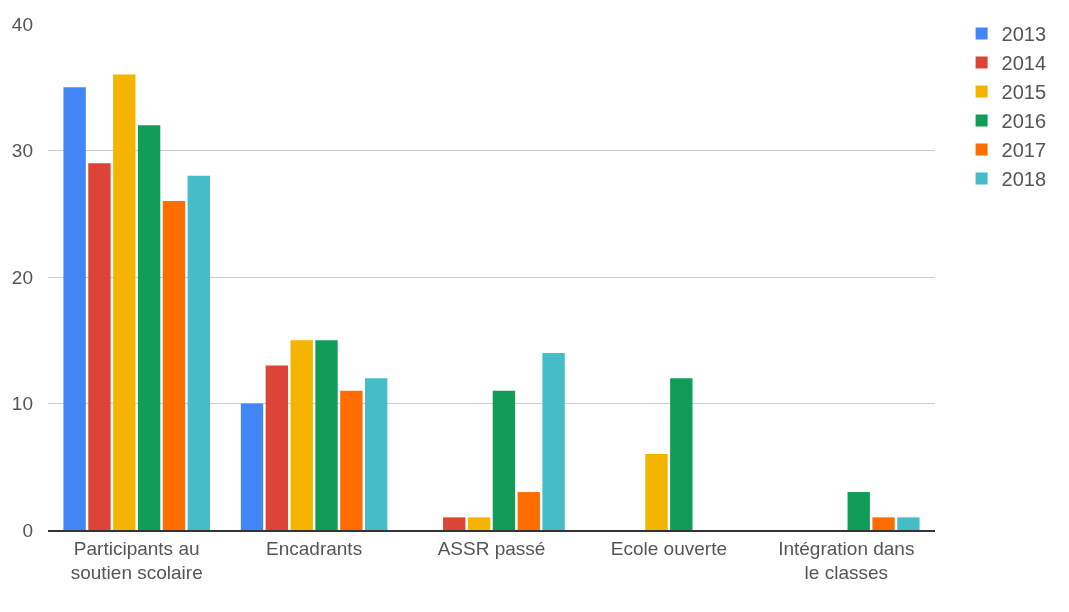  Describe the element at coordinates (27, 530) in the screenshot. I see `y-tick-label: 0` at that location.